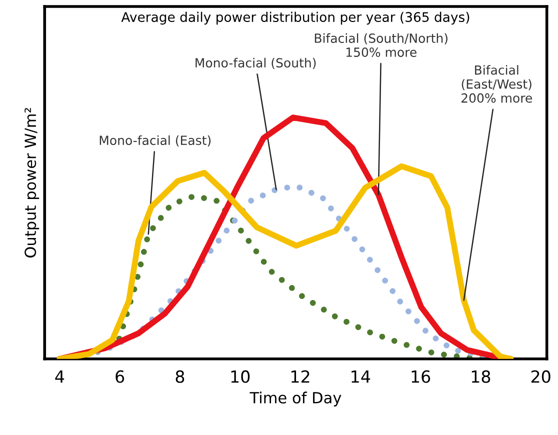 The height and width of the screenshot is (435, 558). I want to click on x-tick-label: 10, so click(240, 376).